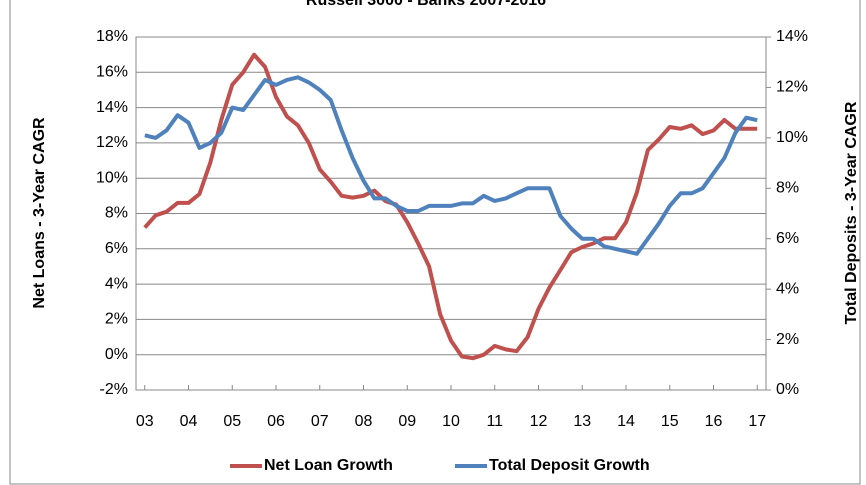 This screenshot has height=485, width=866. I want to click on y-tick-label: 12%, so click(112, 142).